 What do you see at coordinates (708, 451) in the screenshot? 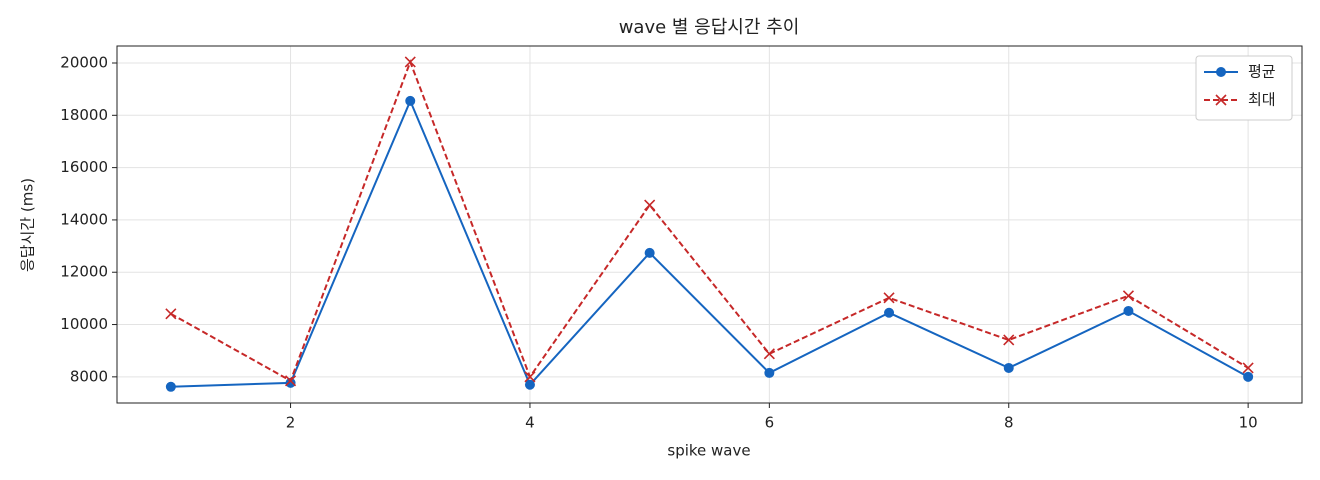
I see `x-axis-label: spike wave` at bounding box center [708, 451].